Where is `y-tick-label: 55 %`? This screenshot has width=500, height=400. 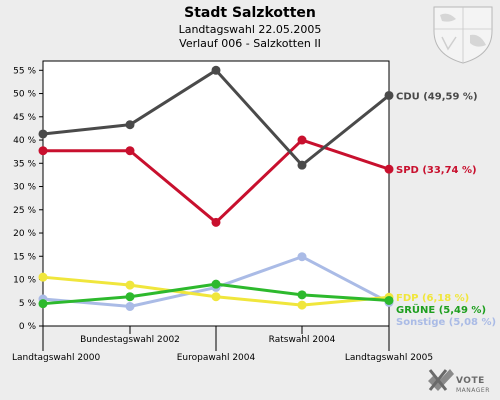
y-tick-label: 55 % is located at coordinates (24, 71).